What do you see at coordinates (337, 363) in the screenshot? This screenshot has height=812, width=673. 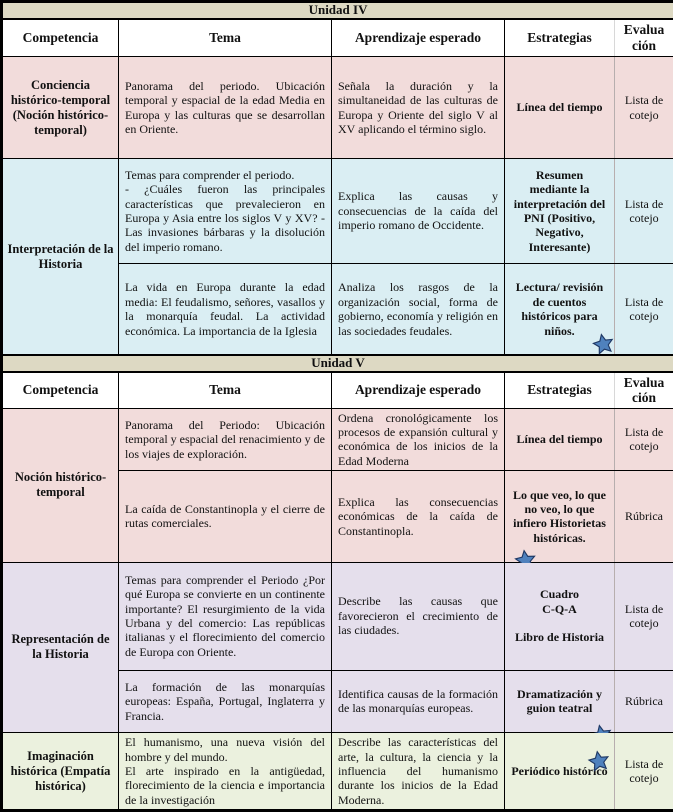 I see `unit-title: Unidad V` at bounding box center [337, 363].